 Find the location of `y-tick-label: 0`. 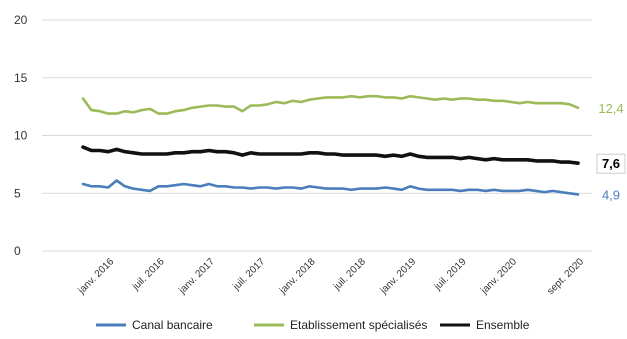

y-tick-label: 0 is located at coordinates (17, 251).